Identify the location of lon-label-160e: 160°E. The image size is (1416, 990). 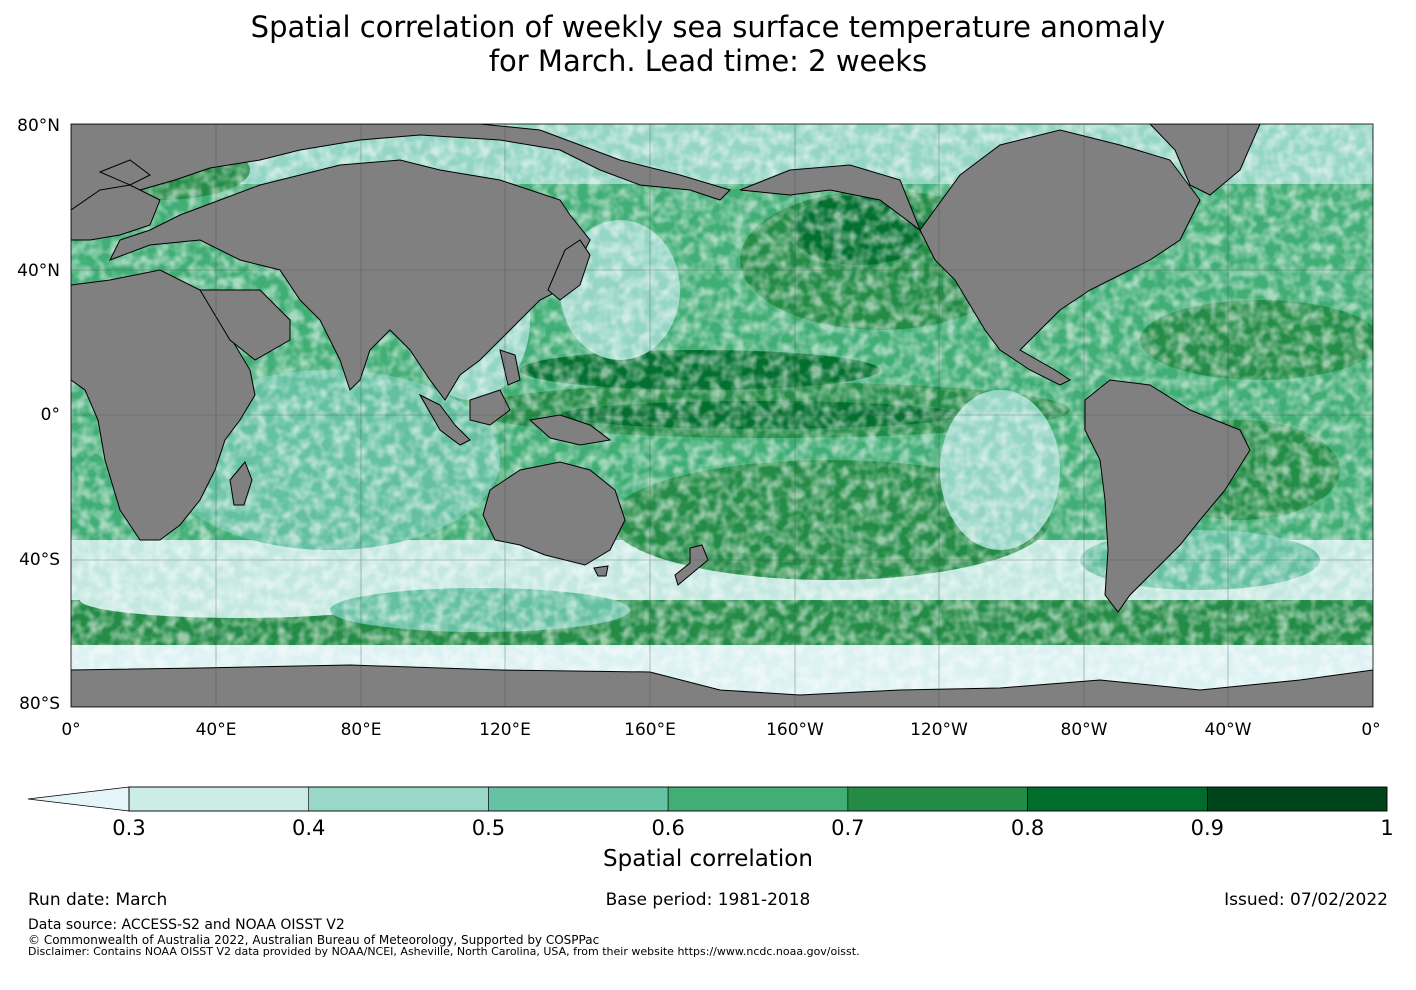
(650, 730).